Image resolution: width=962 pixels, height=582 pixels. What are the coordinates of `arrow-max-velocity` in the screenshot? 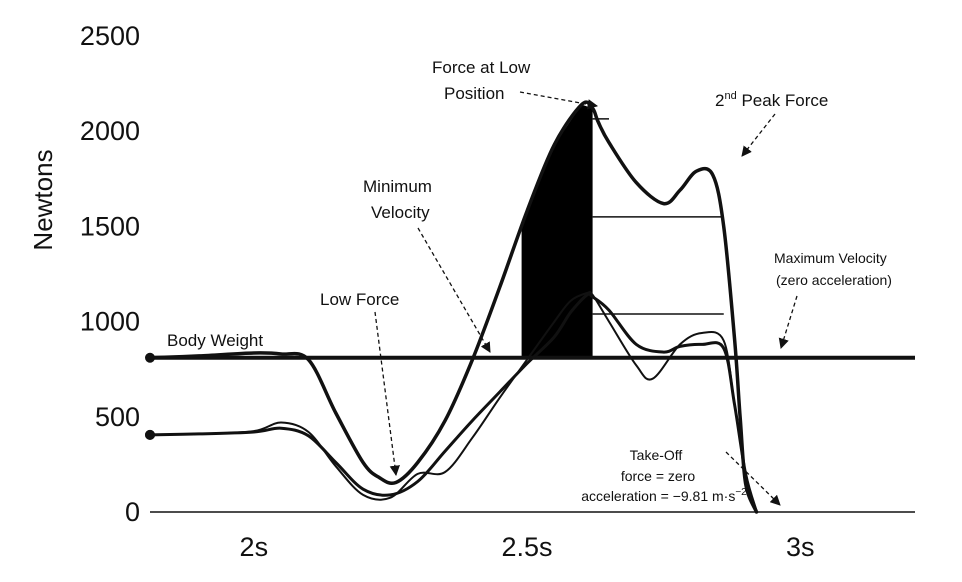 It's located at (788, 322).